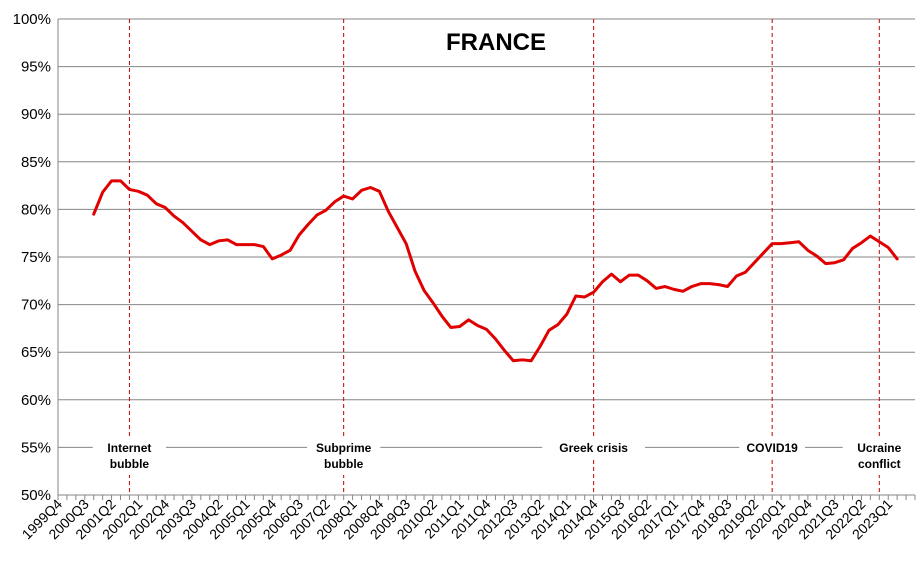  What do you see at coordinates (36, 305) in the screenshot?
I see `y-tick-label: 70%` at bounding box center [36, 305].